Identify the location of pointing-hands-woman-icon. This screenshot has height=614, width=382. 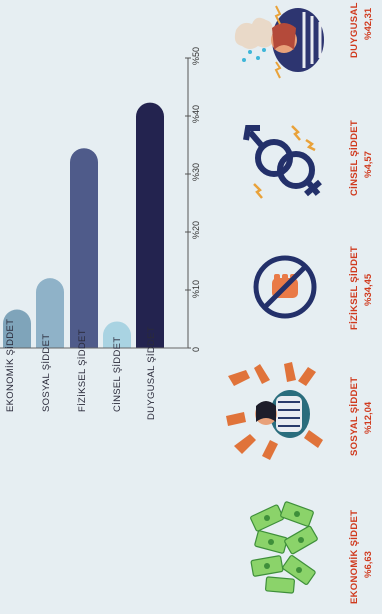
(274, 411).